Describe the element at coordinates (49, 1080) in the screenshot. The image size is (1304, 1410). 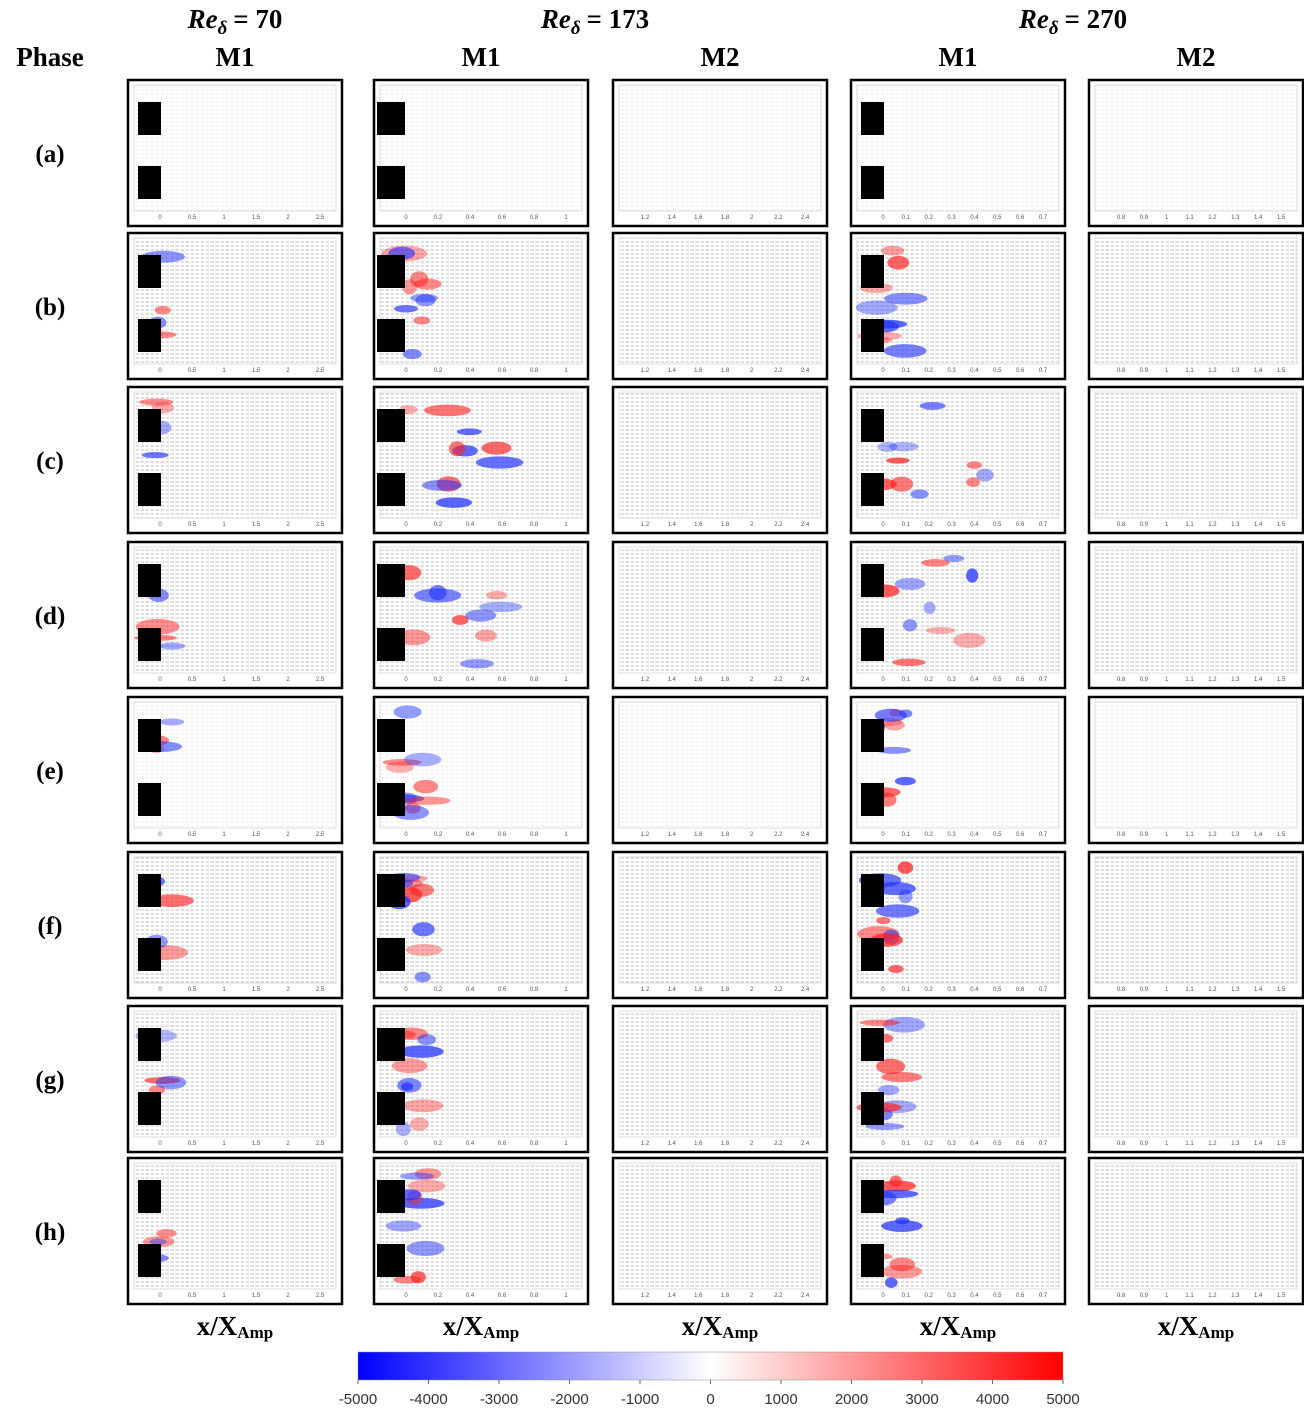
I see `row-label: (g)` at that location.